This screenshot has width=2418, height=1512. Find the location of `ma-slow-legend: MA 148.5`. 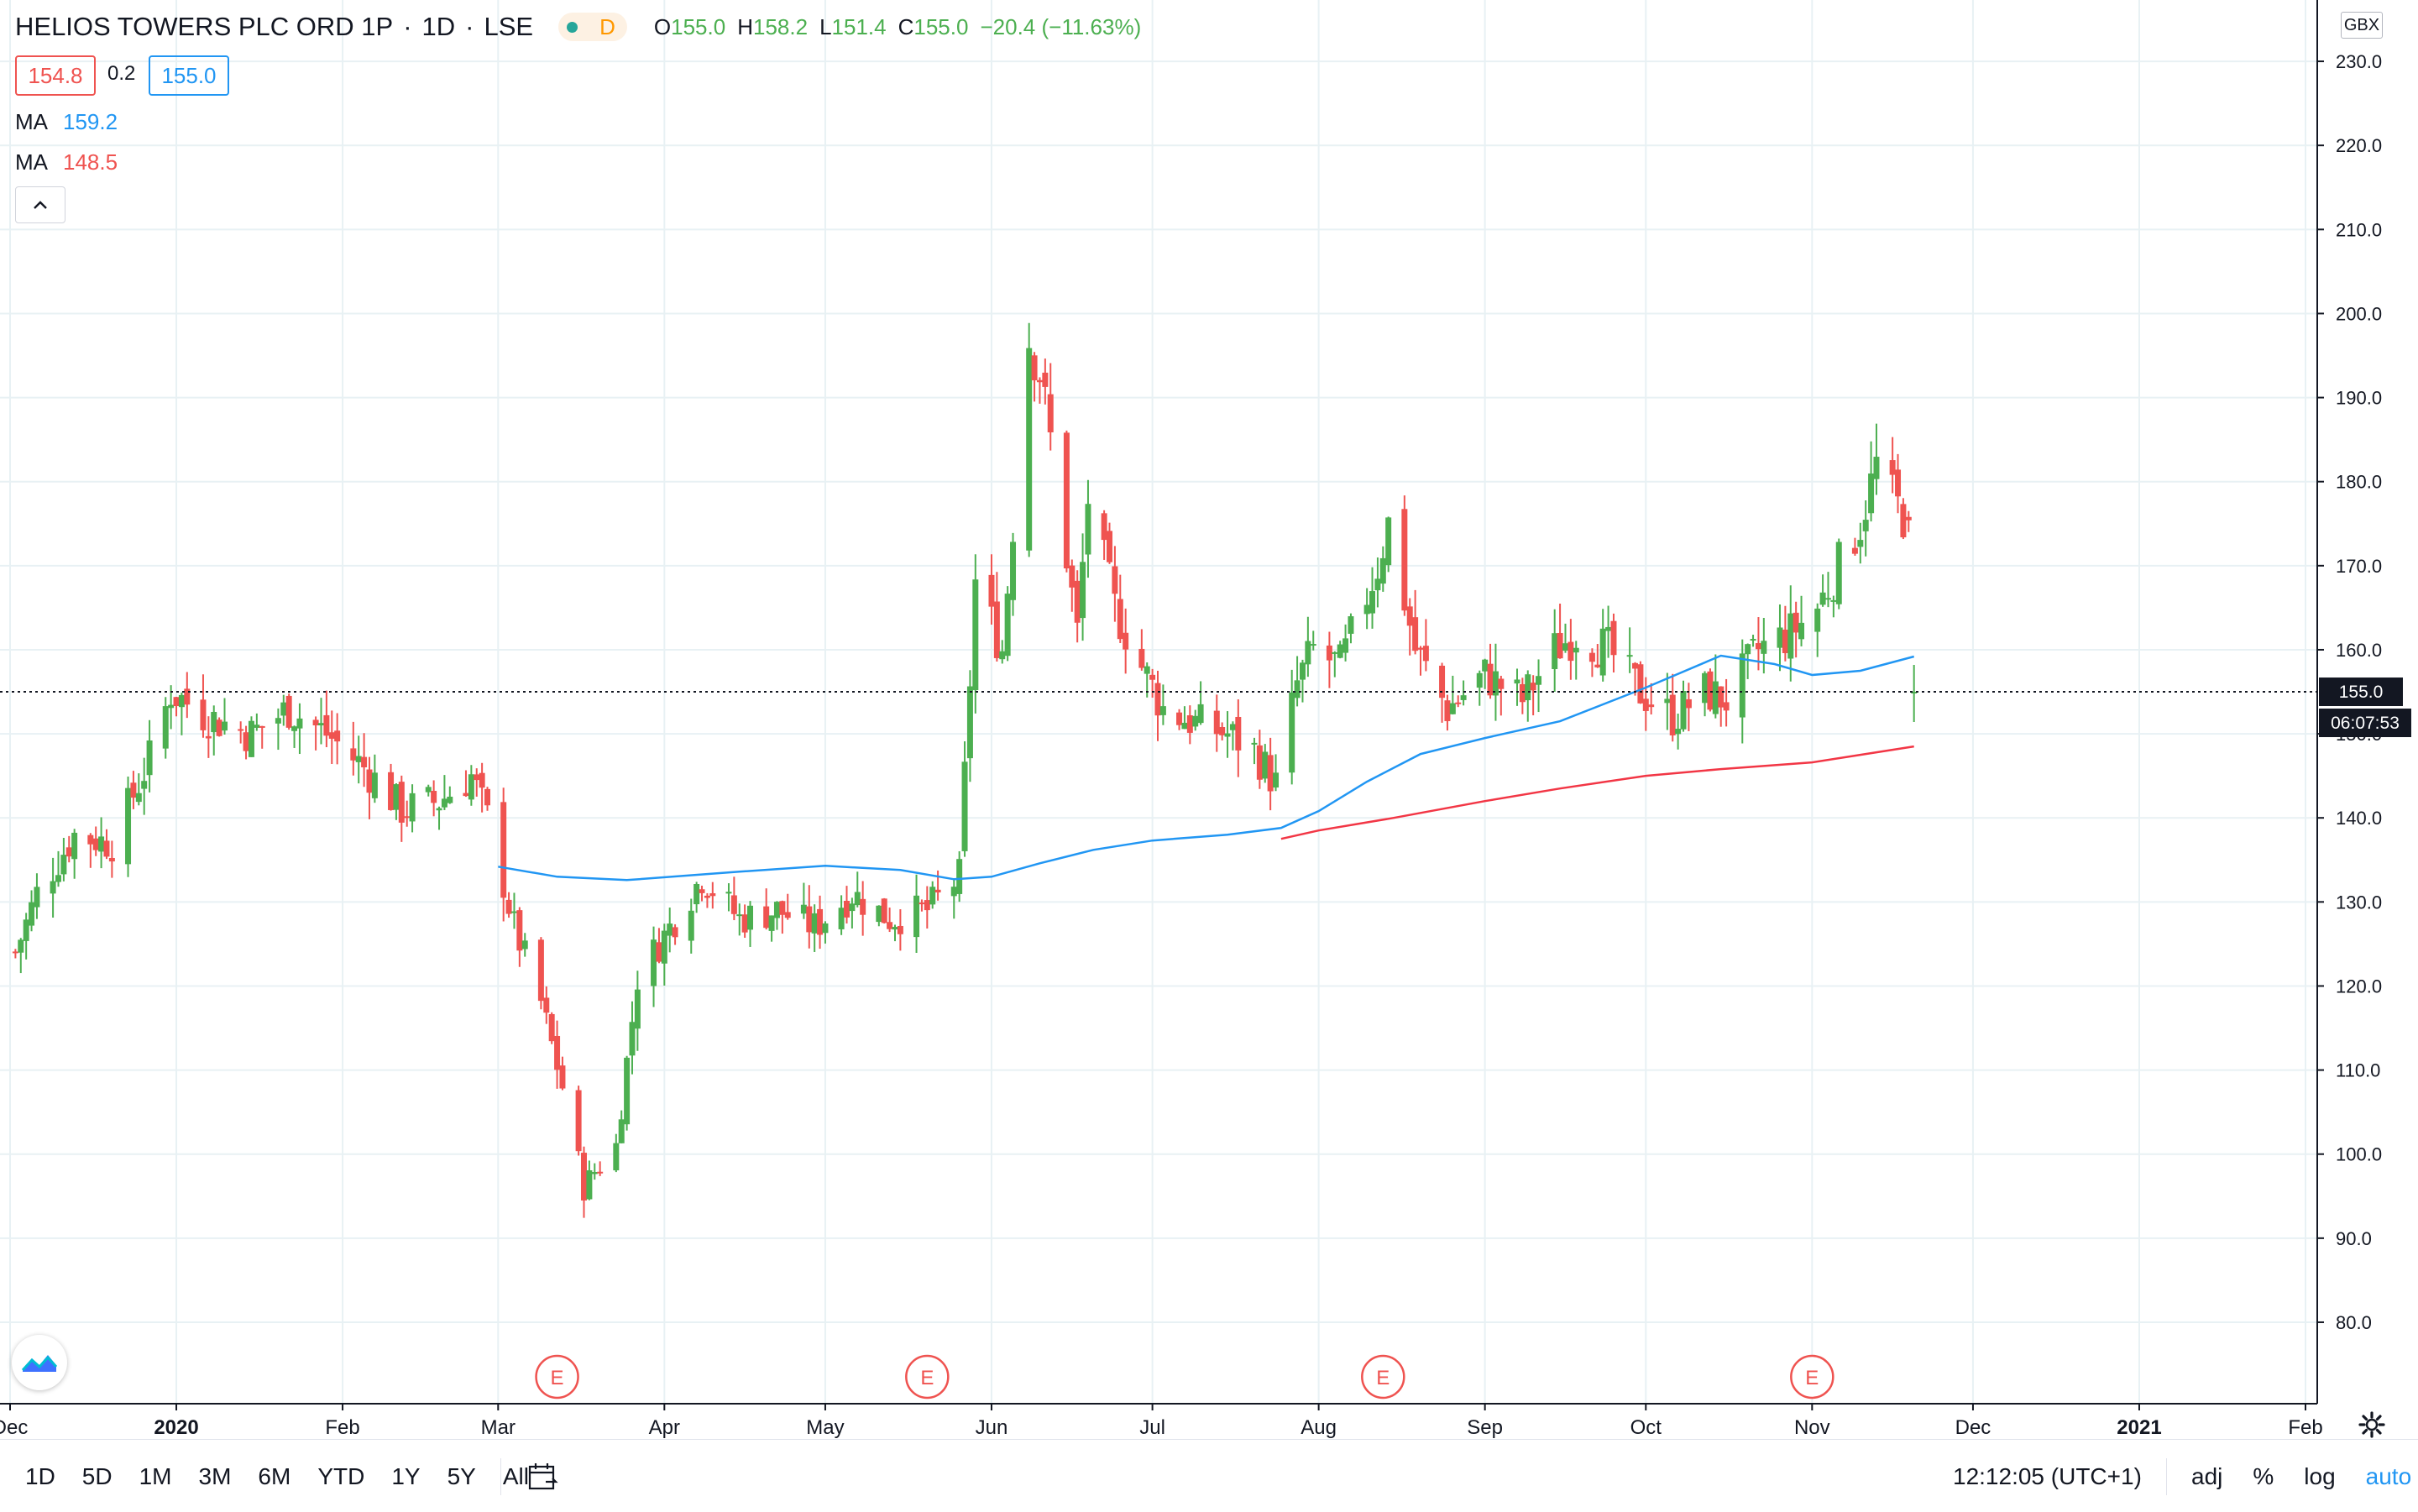

ma-slow-legend: MA 148.5 is located at coordinates (66, 162).